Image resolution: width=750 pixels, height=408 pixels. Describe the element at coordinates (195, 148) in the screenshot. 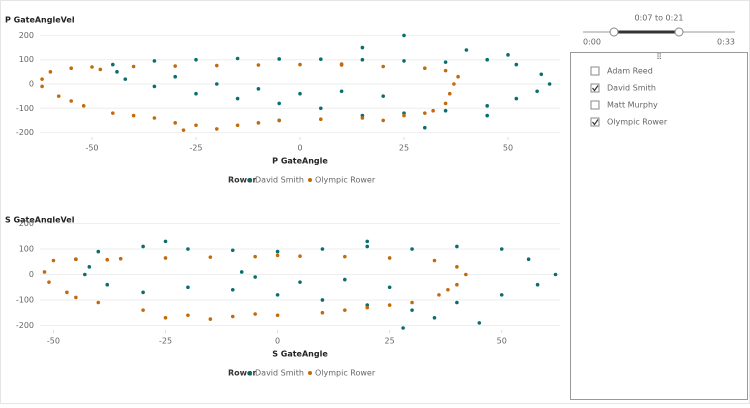

I see `x-tick-label: -25` at that location.